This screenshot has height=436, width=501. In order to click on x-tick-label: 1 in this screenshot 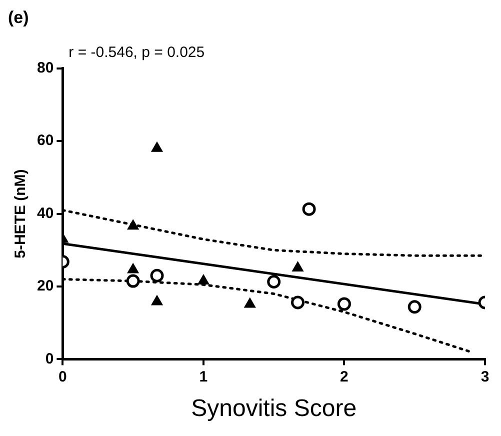, I will do `click(203, 377)`.